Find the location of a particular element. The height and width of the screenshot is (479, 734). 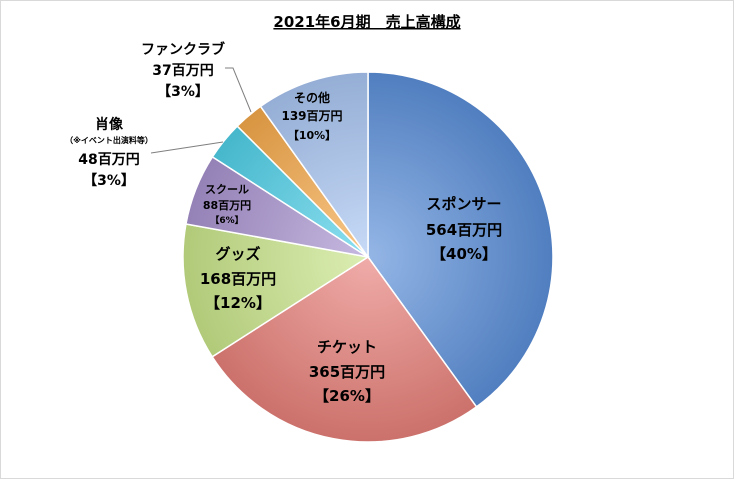

slice-percent-2: 【12%】 is located at coordinates (238, 303).